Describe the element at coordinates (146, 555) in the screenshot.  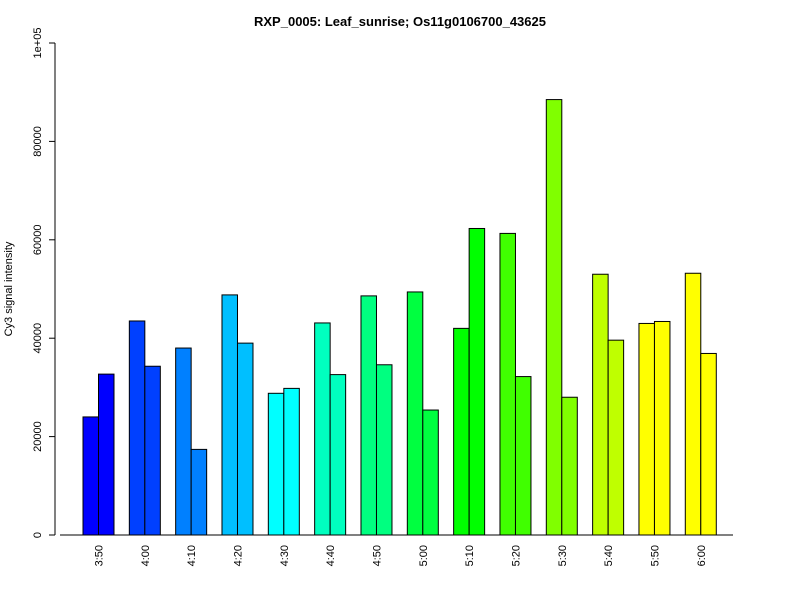
I see `x-tick-label: 4:00` at that location.